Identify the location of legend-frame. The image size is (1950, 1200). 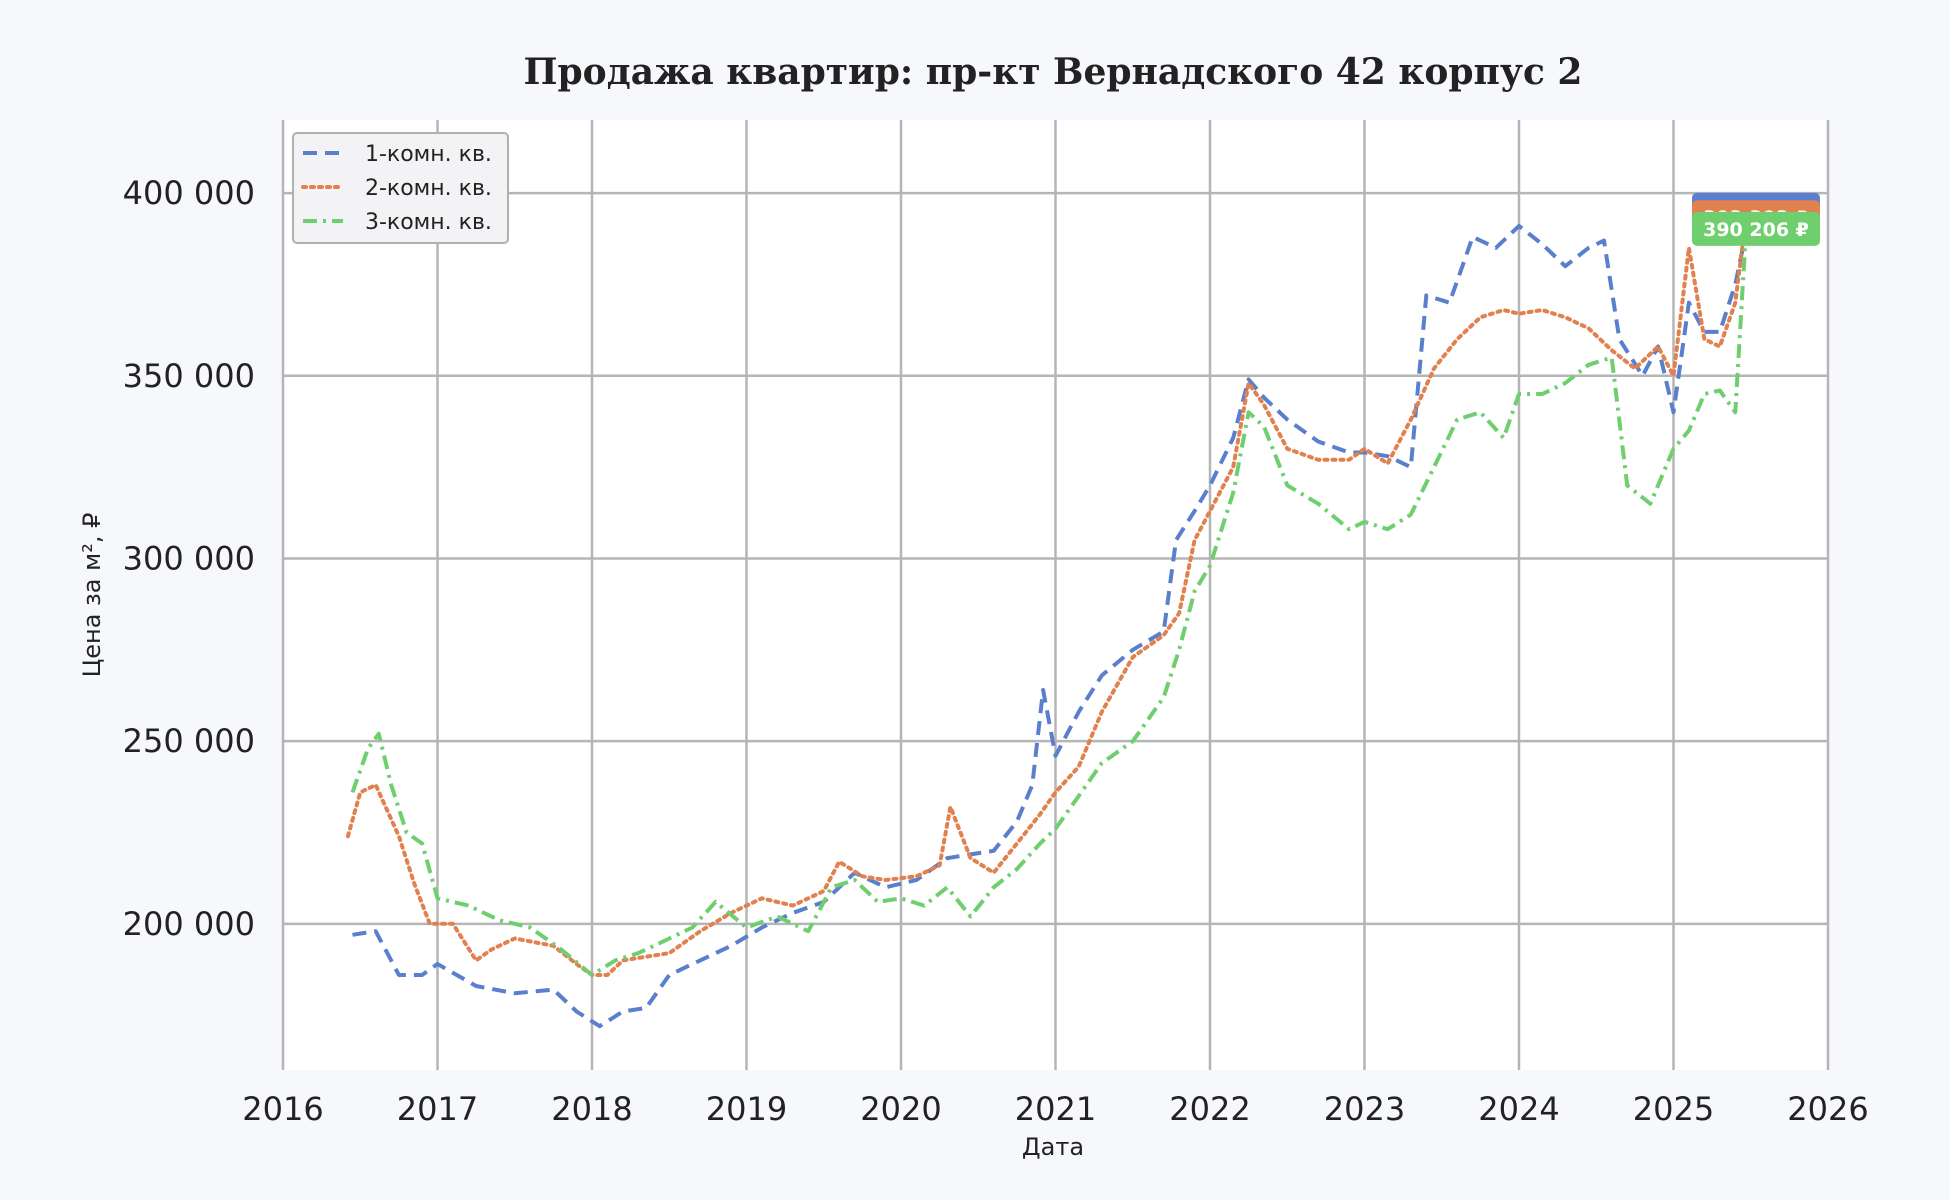
(400, 188).